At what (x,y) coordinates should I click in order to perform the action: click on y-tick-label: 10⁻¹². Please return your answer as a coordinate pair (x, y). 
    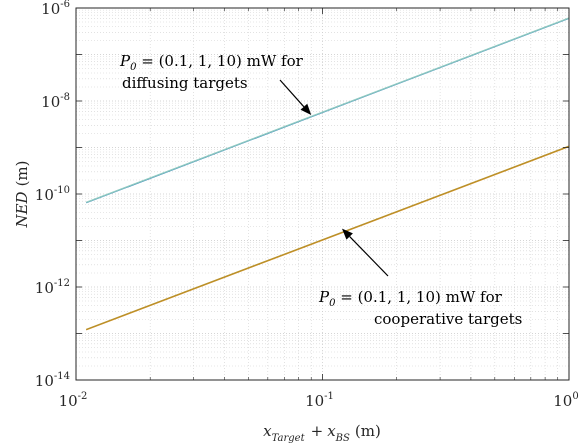
    Looking at the image, I should click on (52, 287).